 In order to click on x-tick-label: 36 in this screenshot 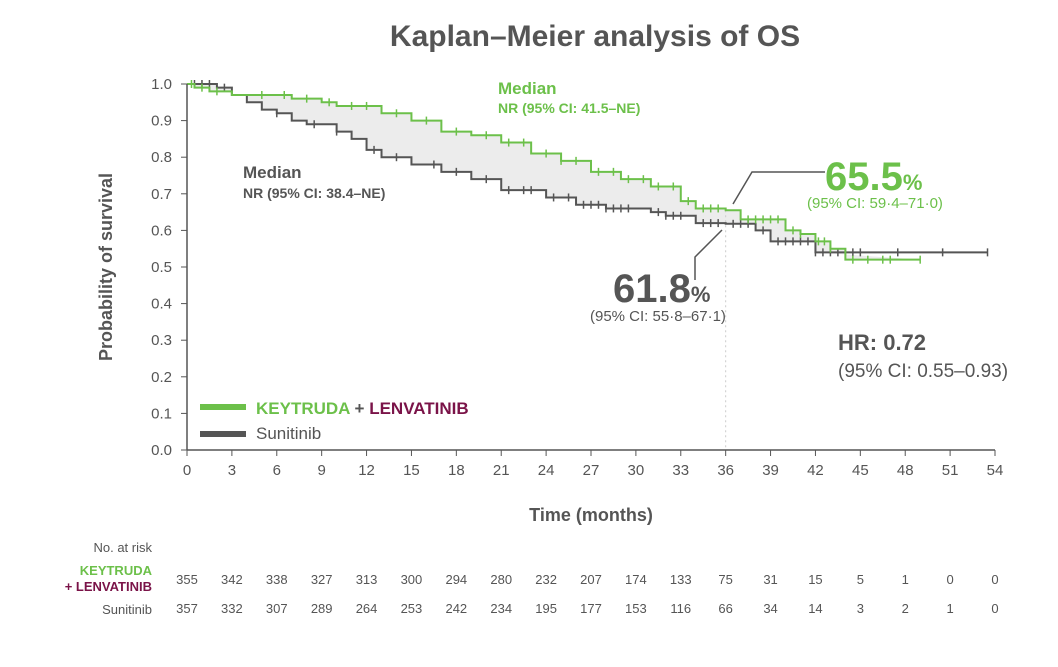, I will do `click(725, 470)`.